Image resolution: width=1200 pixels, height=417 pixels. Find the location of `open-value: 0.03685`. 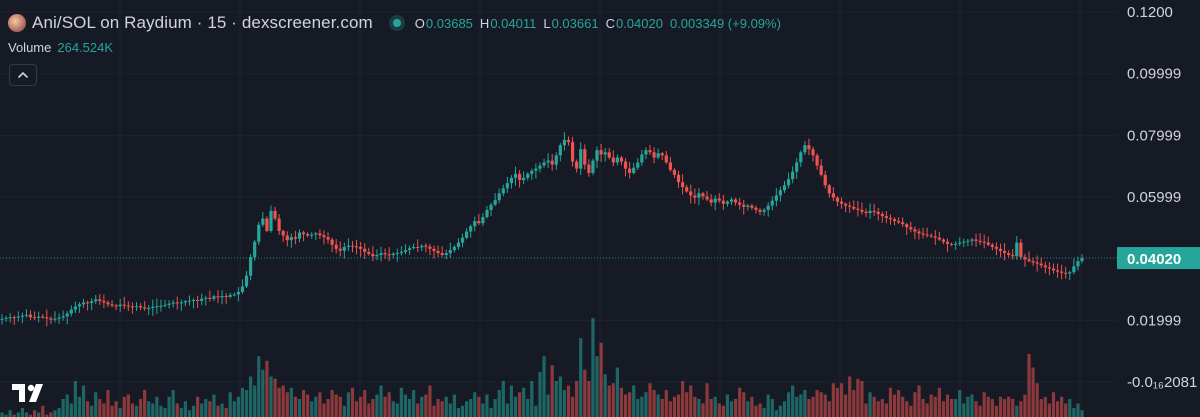

open-value: 0.03685 is located at coordinates (449, 23).